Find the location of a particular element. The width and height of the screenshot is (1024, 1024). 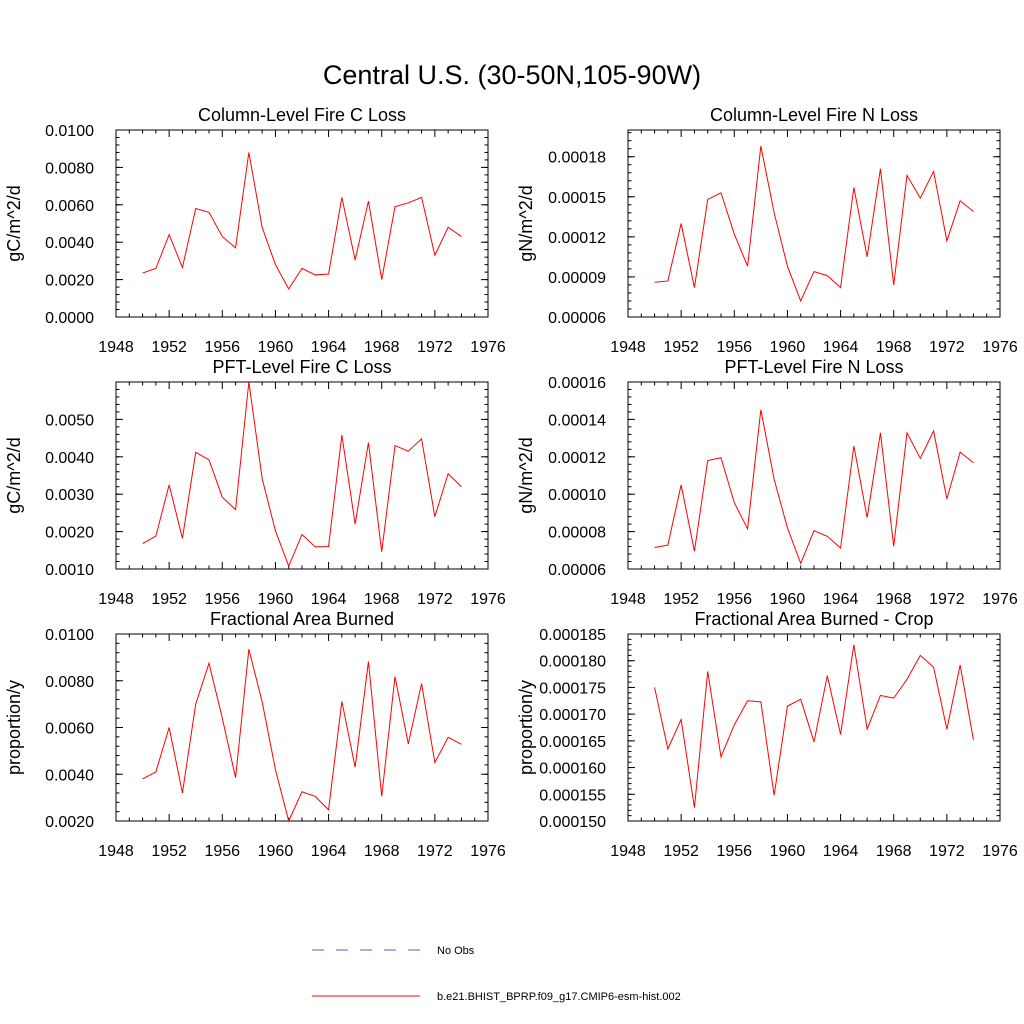

y-tick-label: 0.00010 is located at coordinates (577, 495).